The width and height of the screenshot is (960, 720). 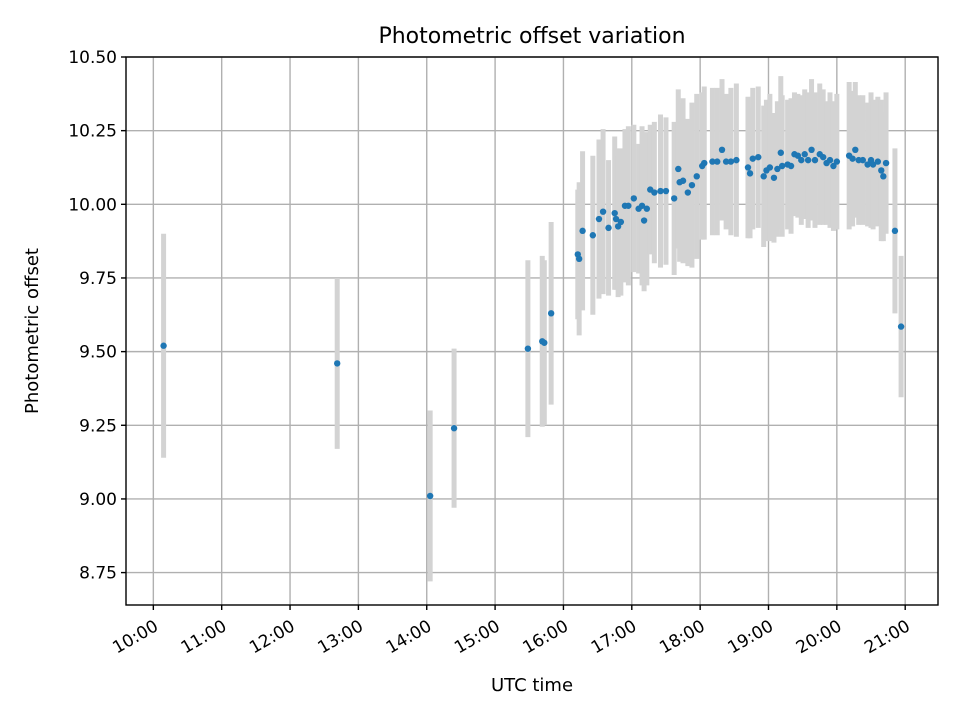 What do you see at coordinates (98, 426) in the screenshot?
I see `y-tick-label: 9.25` at bounding box center [98, 426].